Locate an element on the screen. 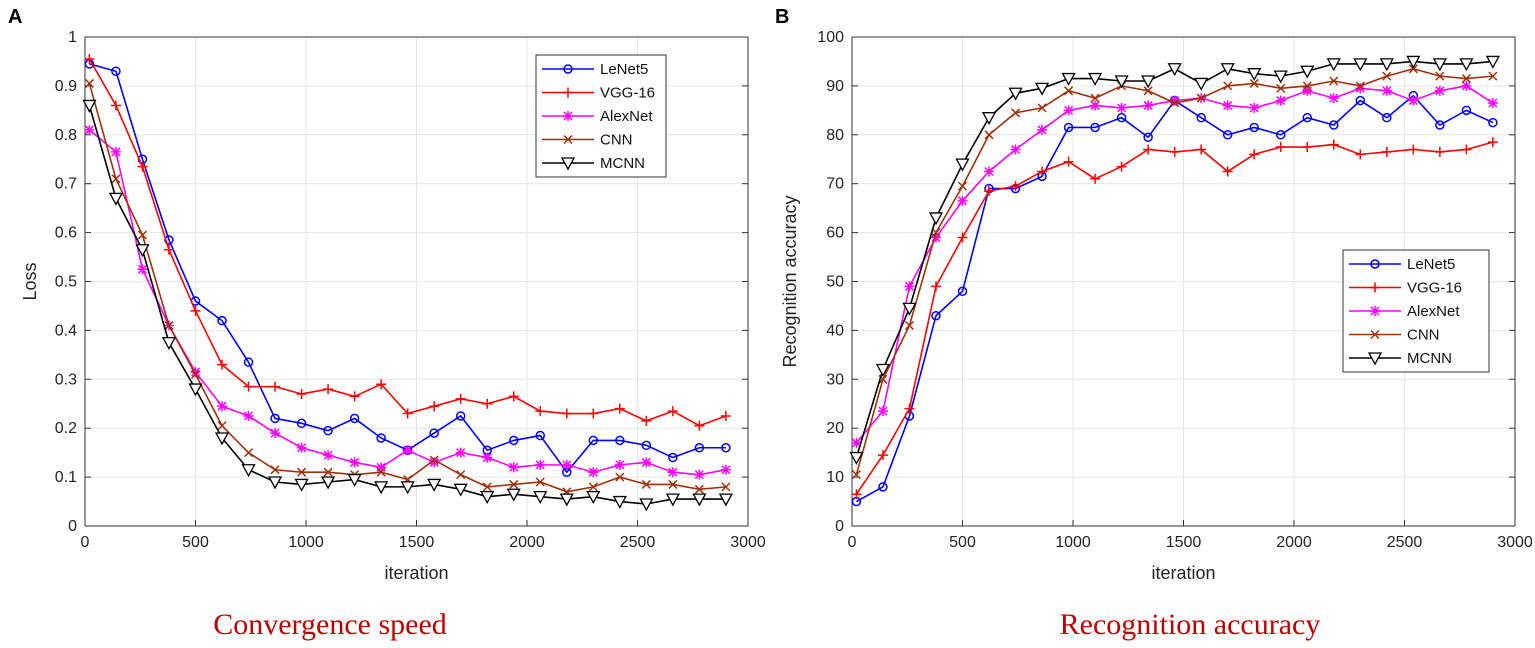 The height and width of the screenshot is (648, 1535). y-tick-label: 30 is located at coordinates (835, 379).